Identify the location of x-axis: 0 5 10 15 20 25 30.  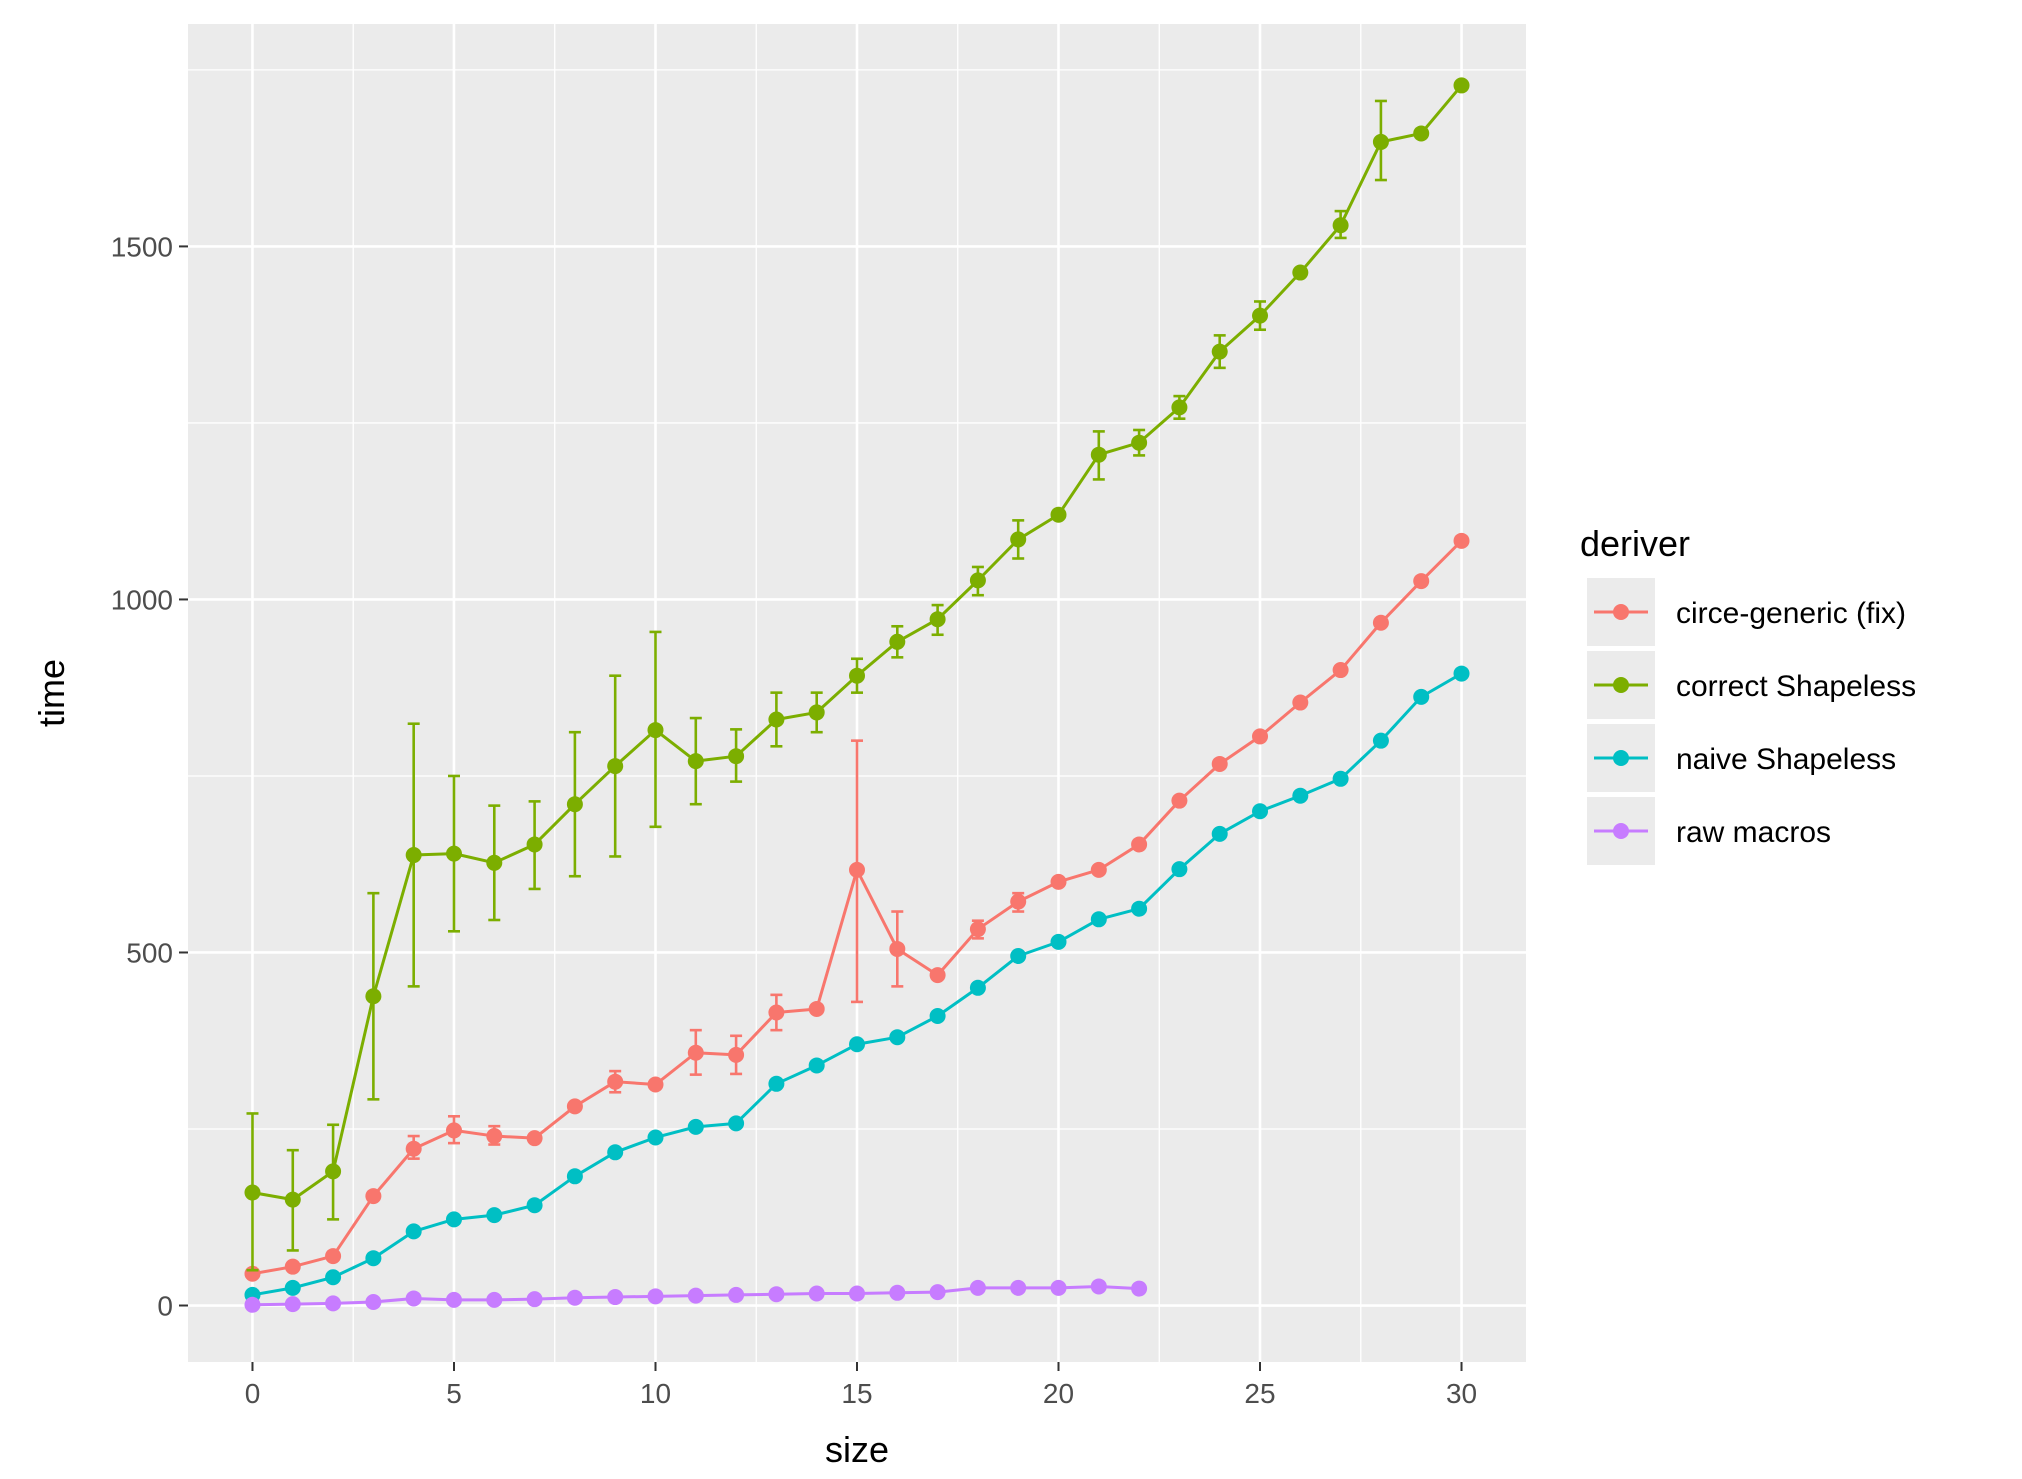
(861, 1385).